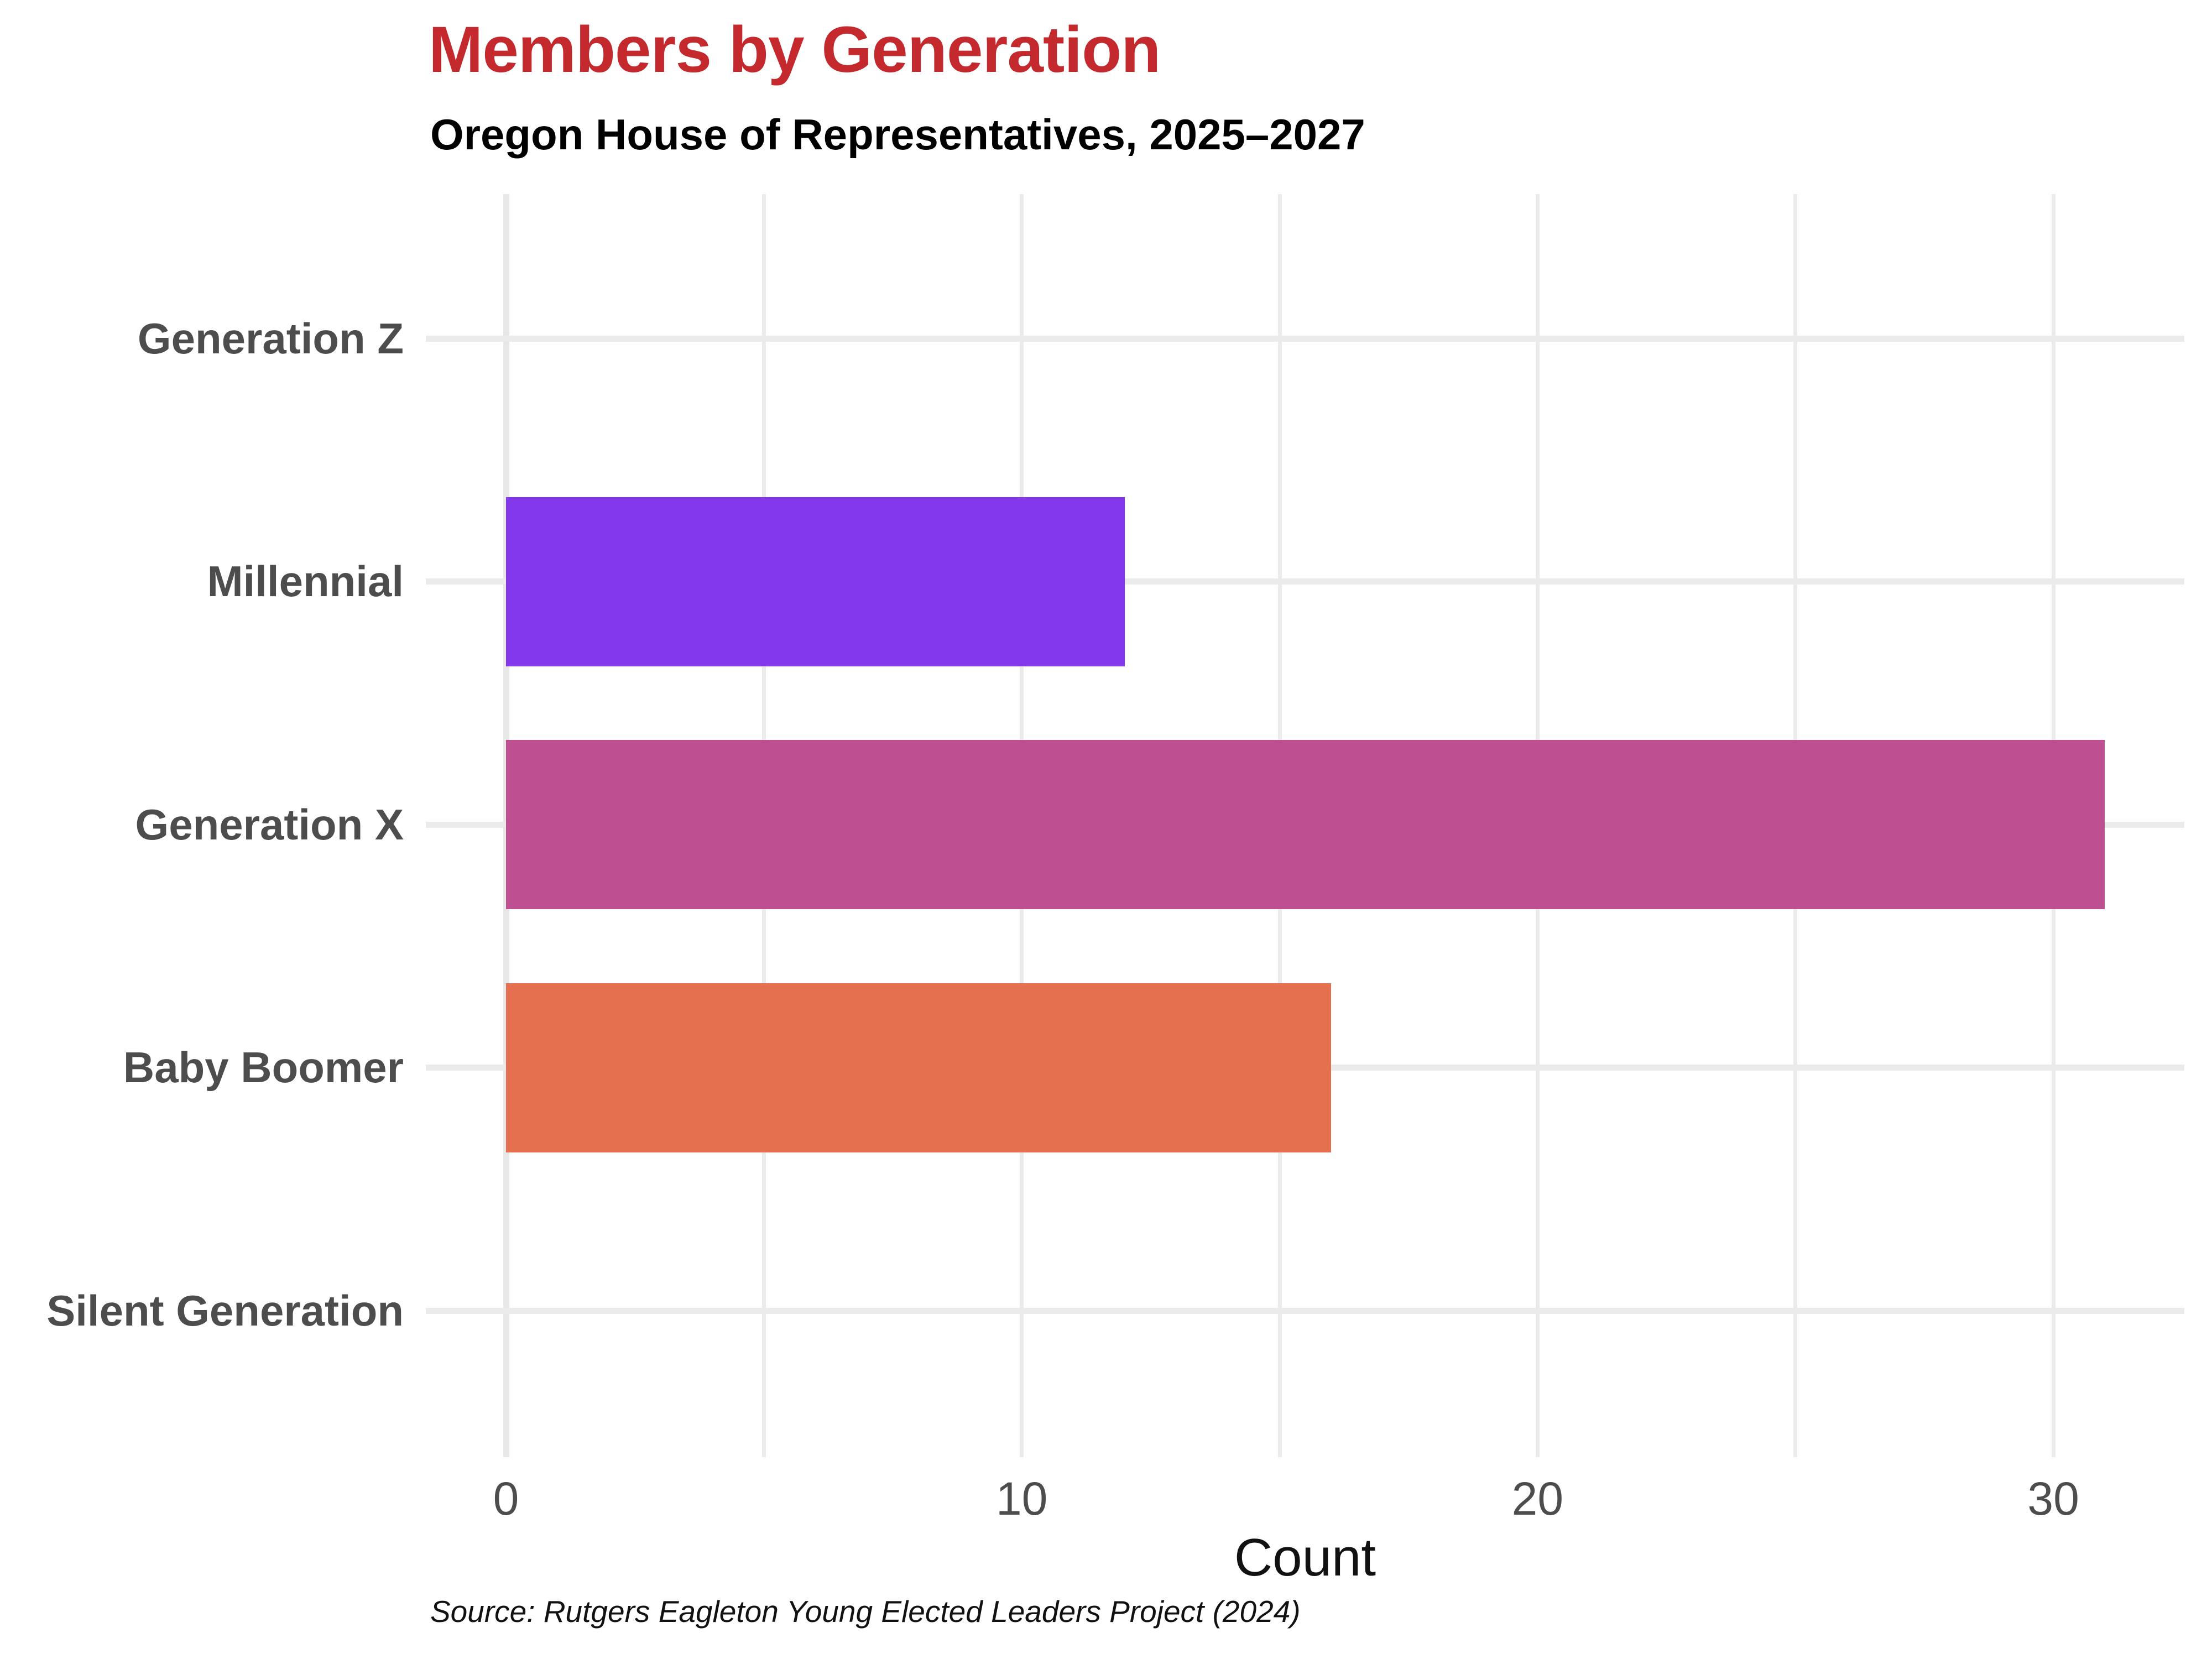  I want to click on x-tick-label-30: 30, so click(2053, 1499).